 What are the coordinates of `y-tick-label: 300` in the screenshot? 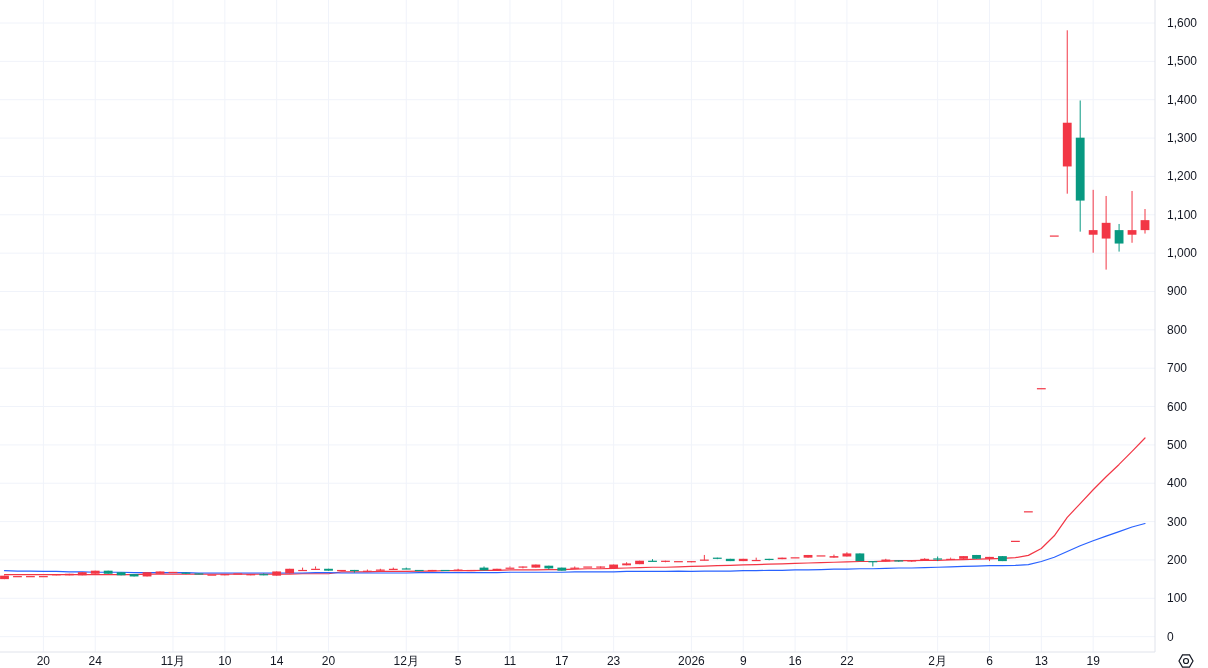 It's located at (1177, 521).